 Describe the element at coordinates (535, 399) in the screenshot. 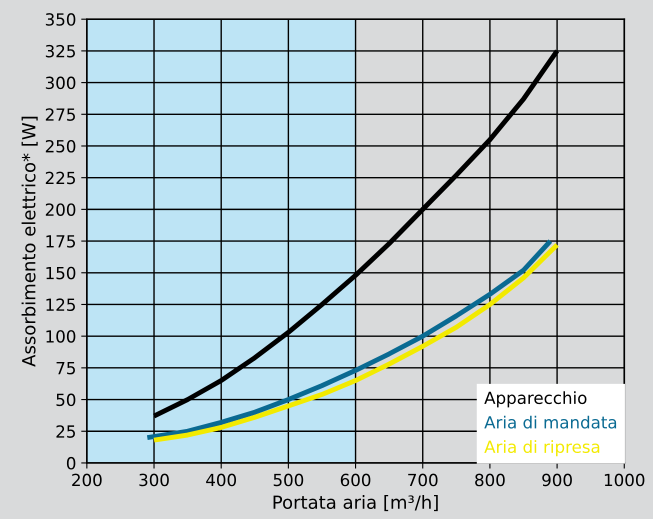

I see `text: Apparecchio` at that location.